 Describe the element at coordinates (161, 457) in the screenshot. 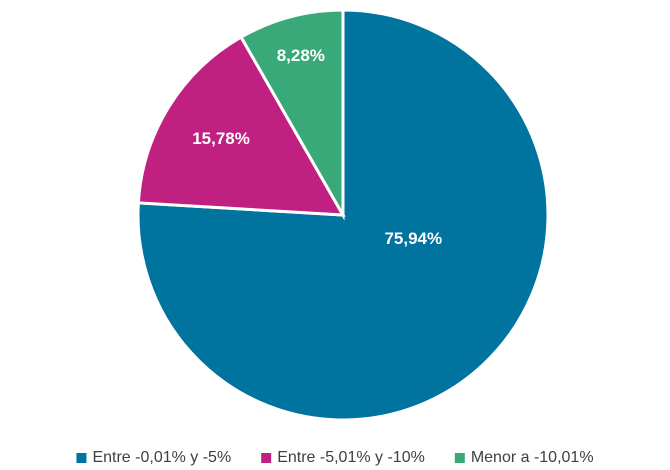

I see `legend-label: Entre -0,01% y -5%` at that location.